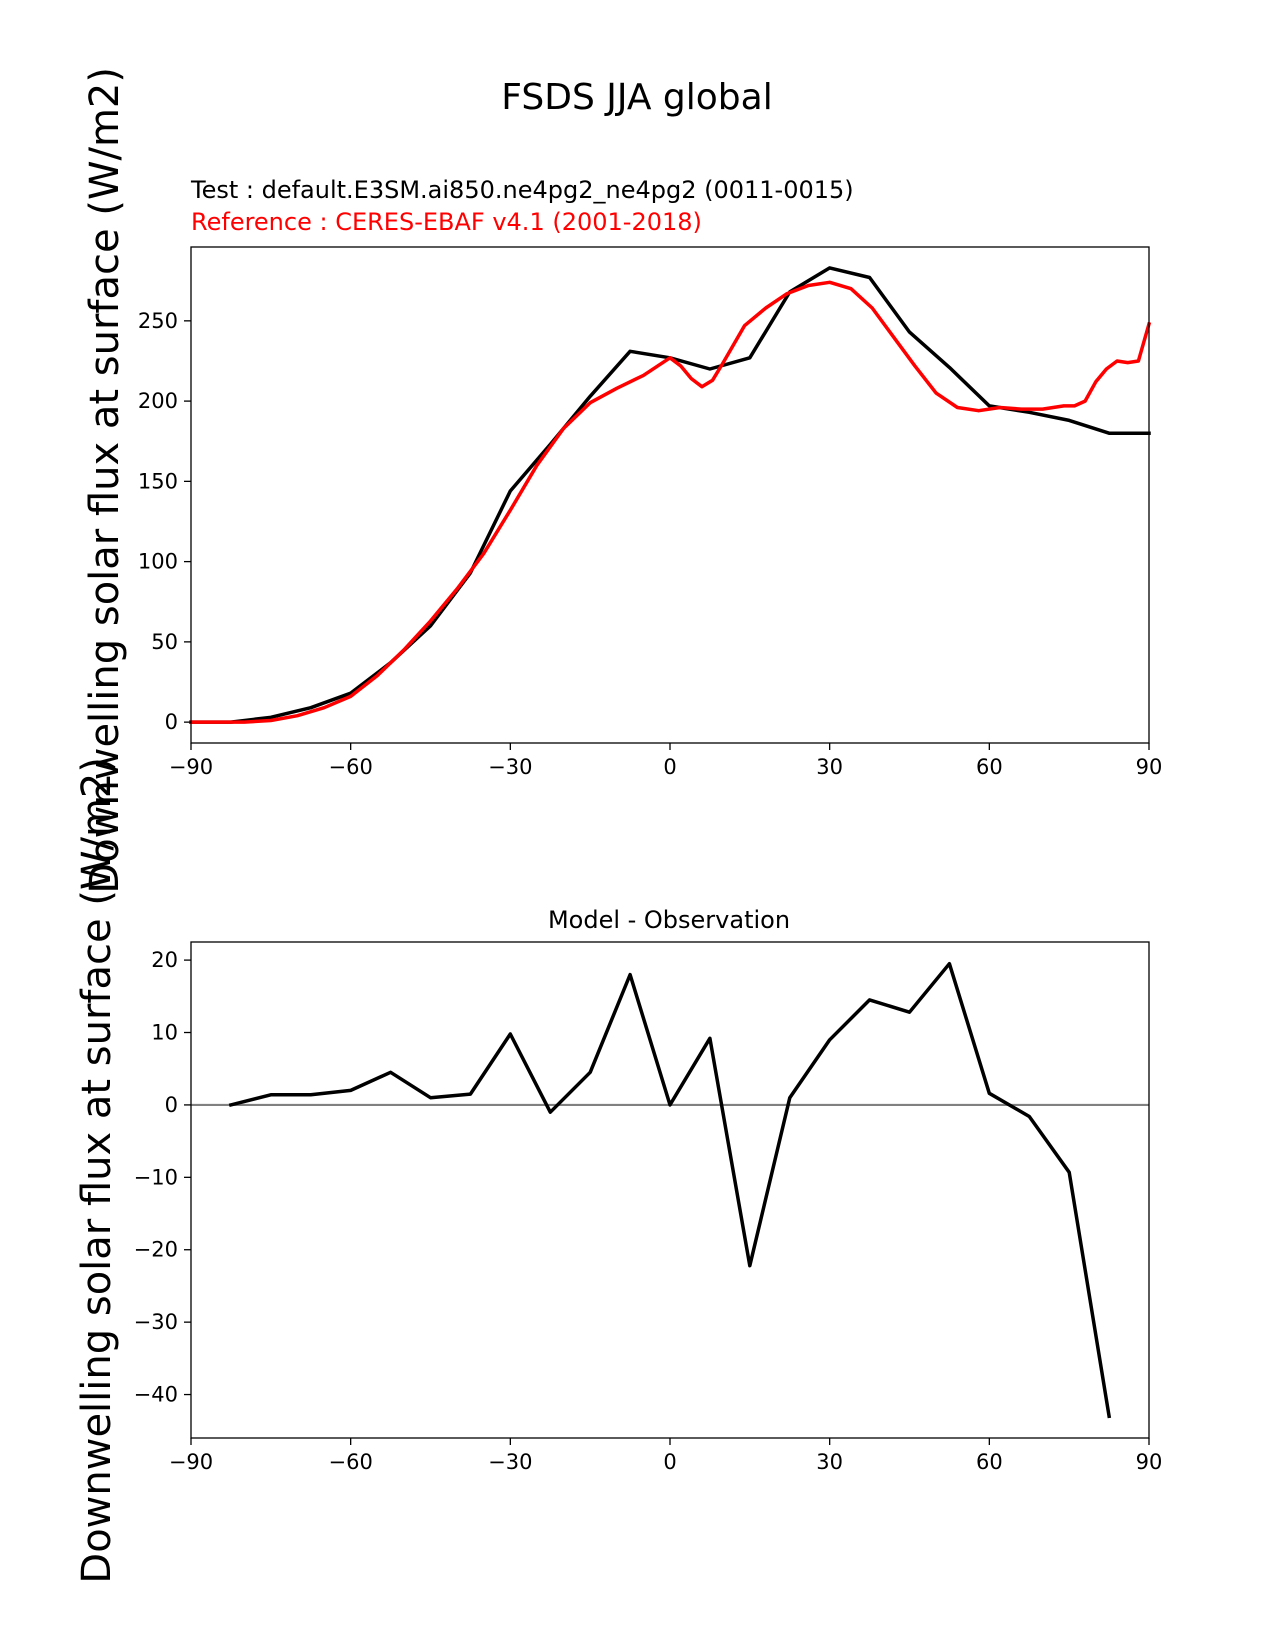 This screenshot has height=1650, width=1275. I want to click on top-x-tick-label: 60, so click(989, 767).